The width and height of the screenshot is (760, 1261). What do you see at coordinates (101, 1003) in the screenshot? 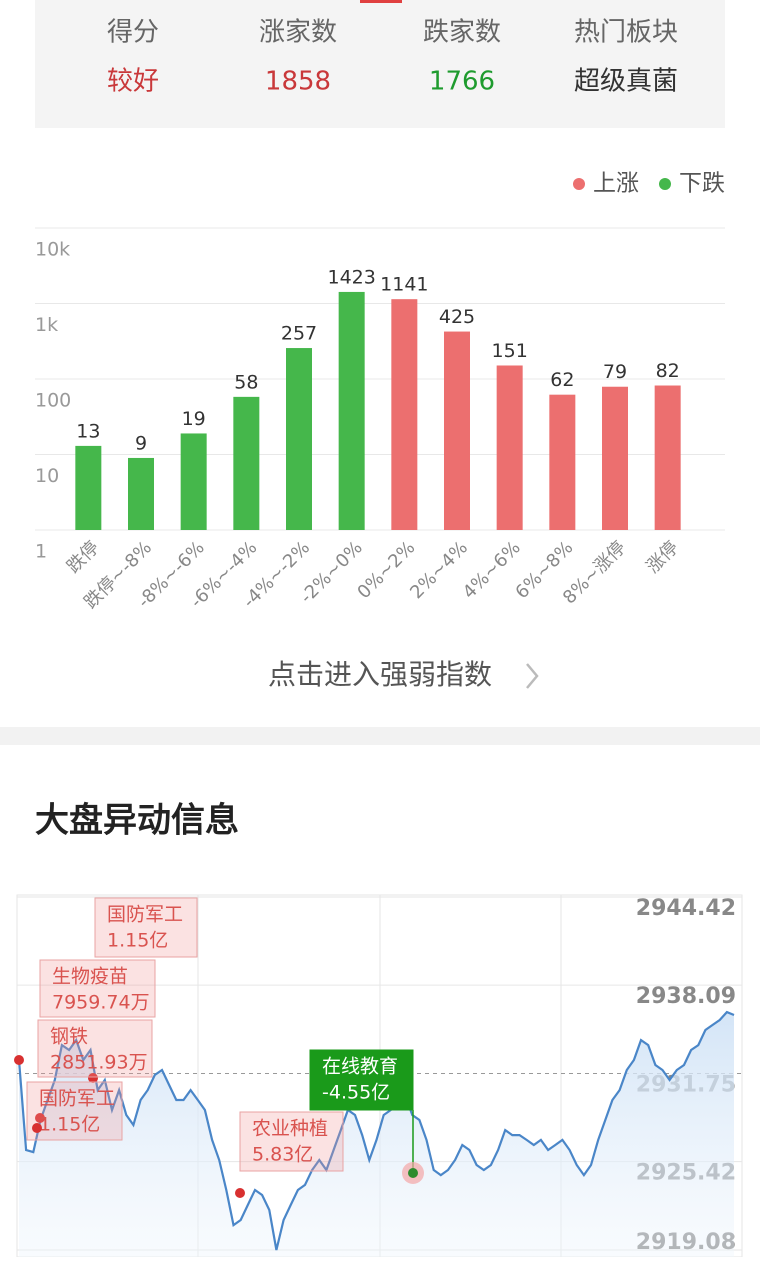
I see `annotation-amount: 7959.74万` at bounding box center [101, 1003].